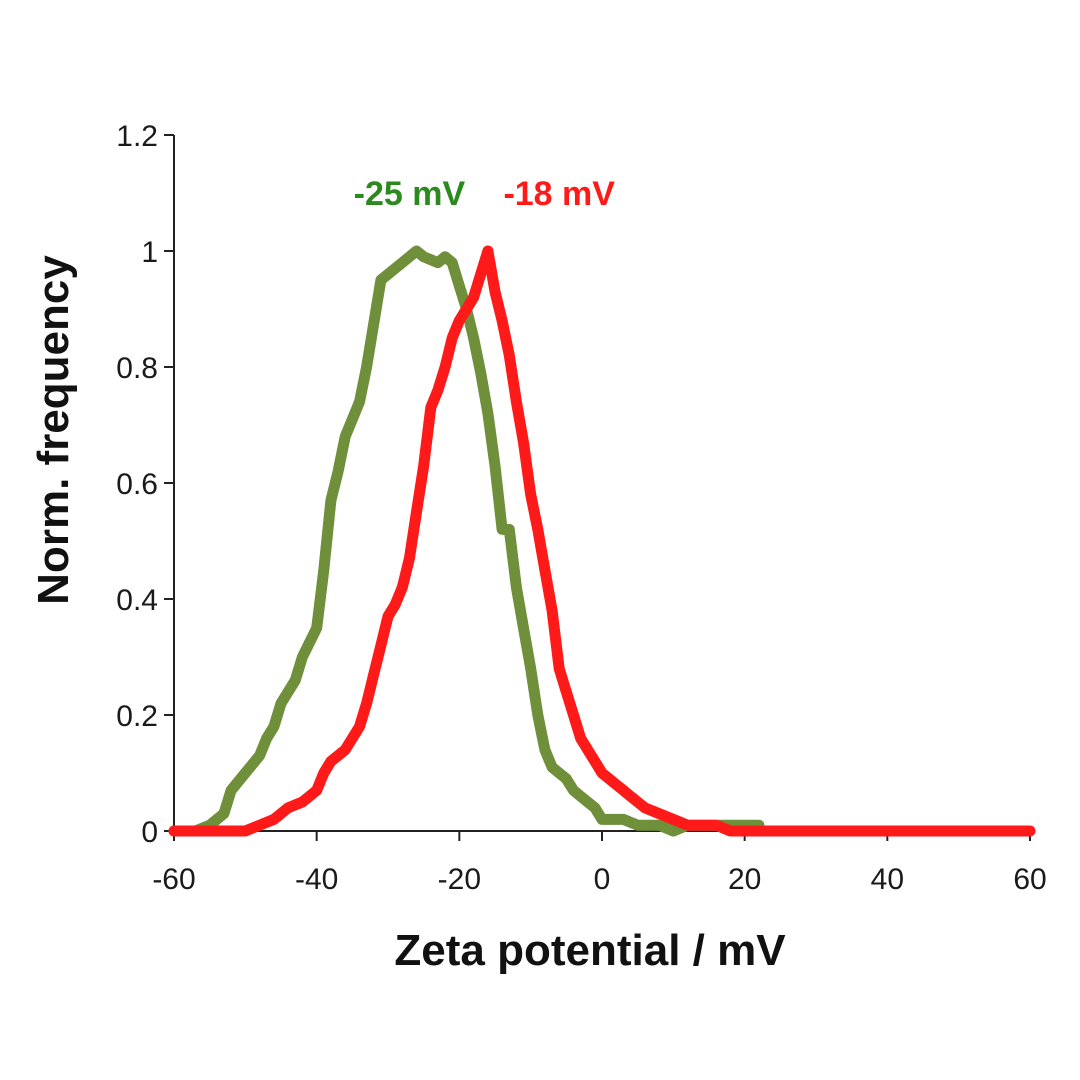 The width and height of the screenshot is (1080, 1080). I want to click on x-axis-title: Zeta potential / mV, so click(590, 950).